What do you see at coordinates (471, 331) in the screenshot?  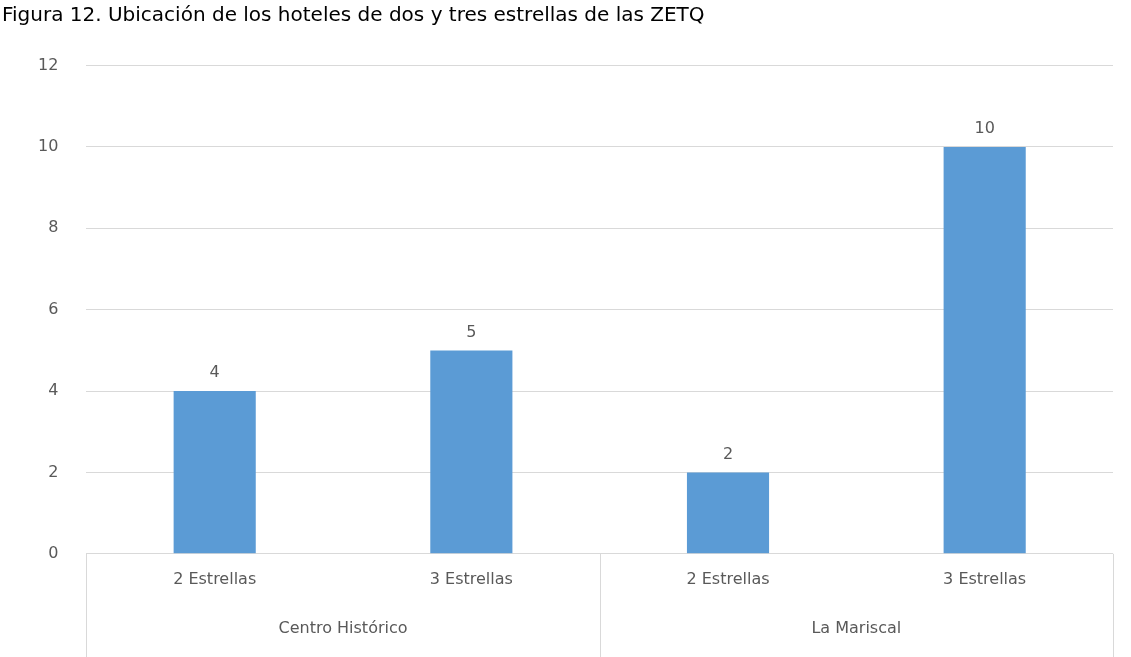 I see `data-label: 5` at bounding box center [471, 331].